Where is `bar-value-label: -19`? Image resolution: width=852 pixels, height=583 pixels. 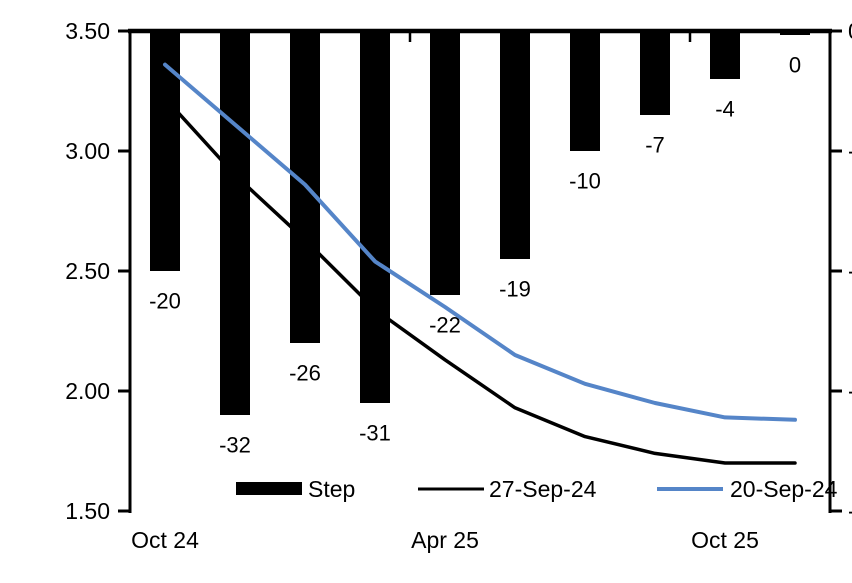 bar-value-label: -19 is located at coordinates (515, 289).